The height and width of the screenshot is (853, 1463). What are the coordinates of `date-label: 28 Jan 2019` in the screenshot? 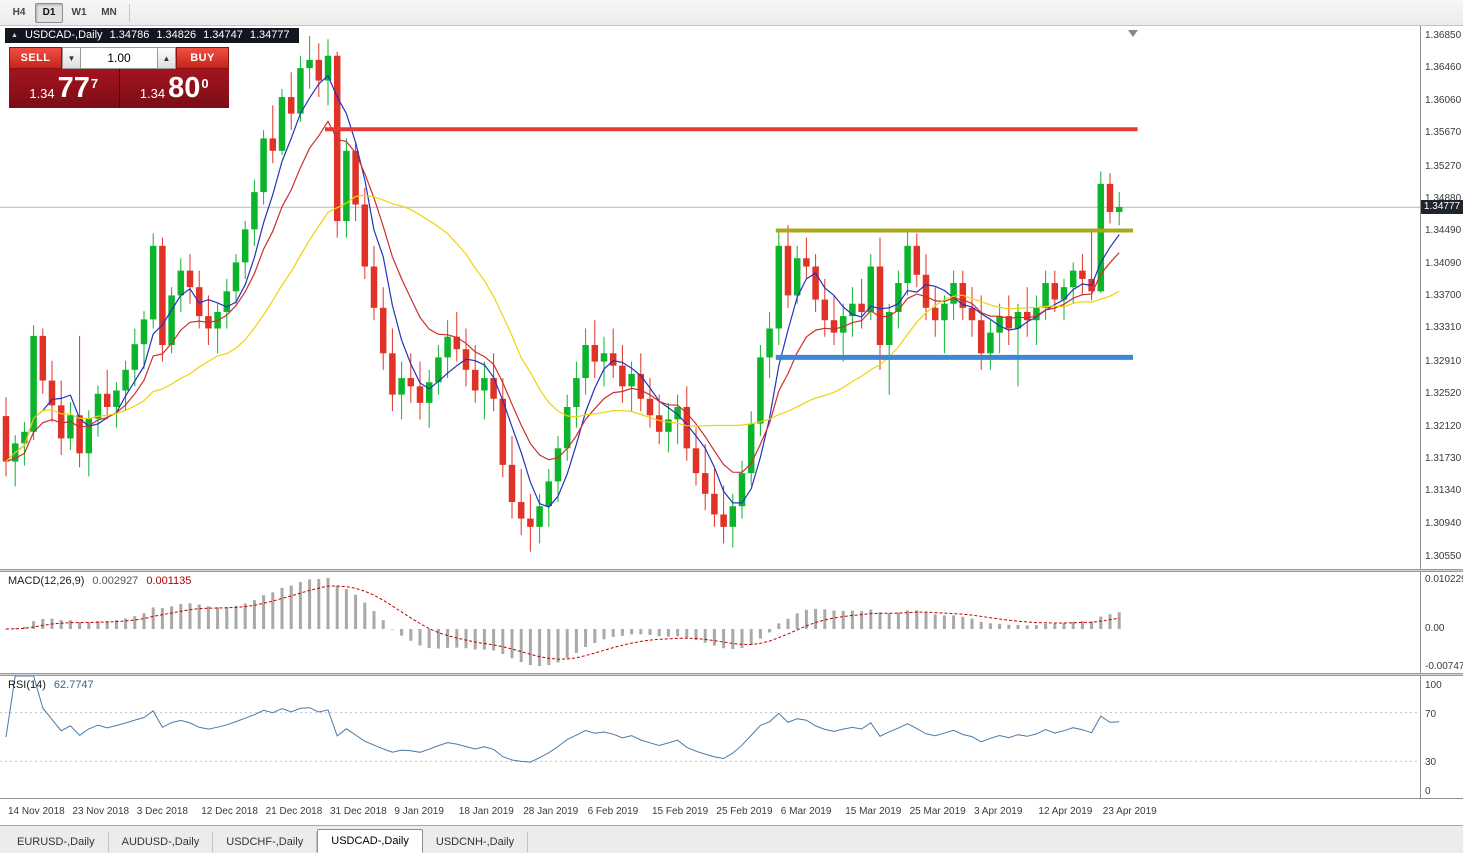 It's located at (551, 811).